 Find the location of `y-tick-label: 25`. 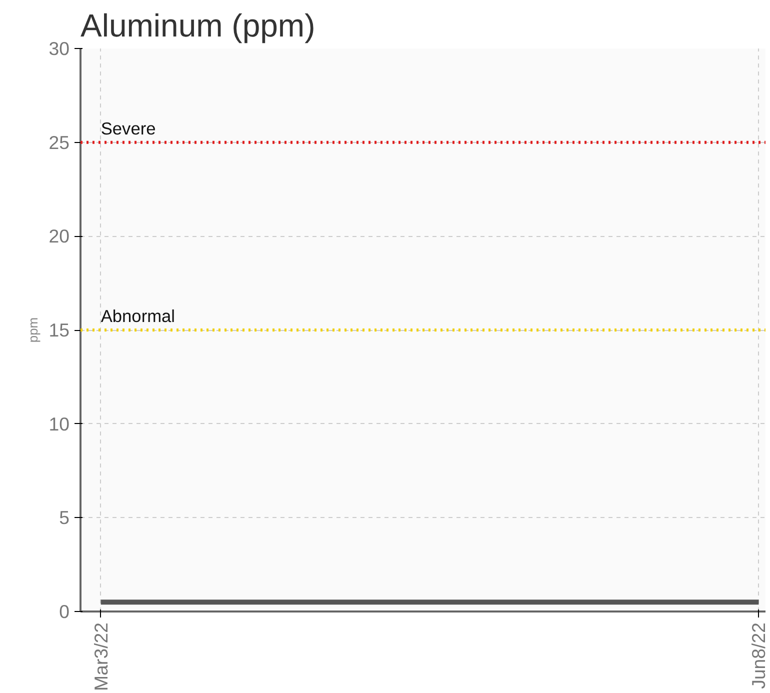

y-tick-label: 25 is located at coordinates (59, 142).